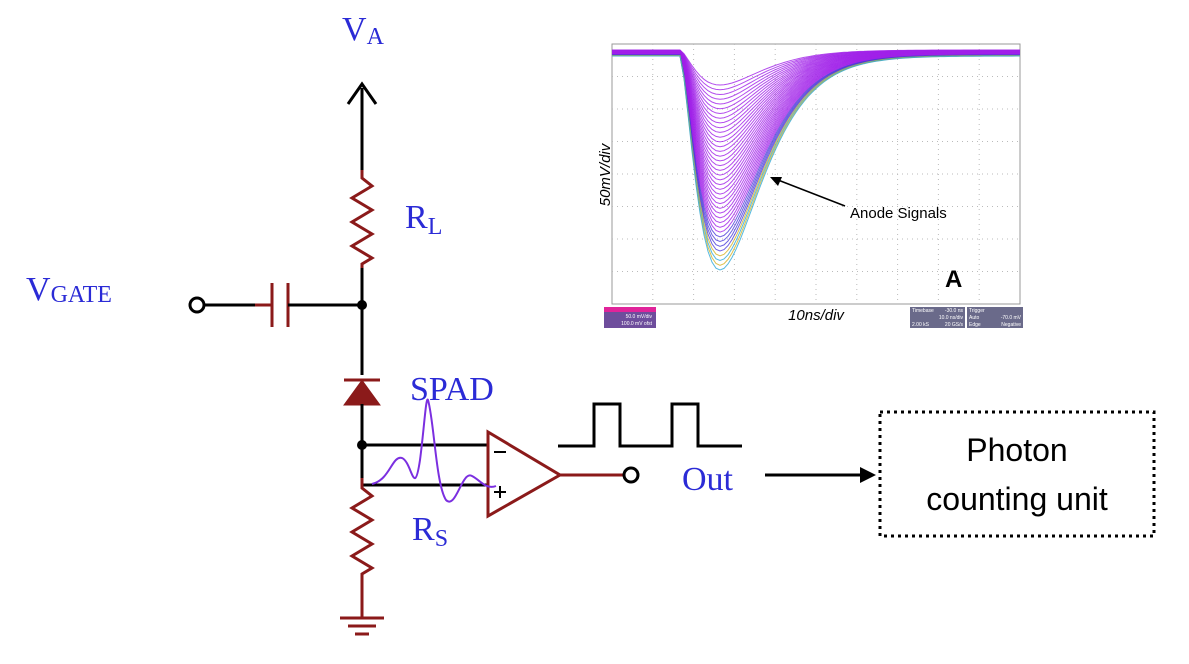  Describe the element at coordinates (362, 305) in the screenshot. I see `node` at that location.